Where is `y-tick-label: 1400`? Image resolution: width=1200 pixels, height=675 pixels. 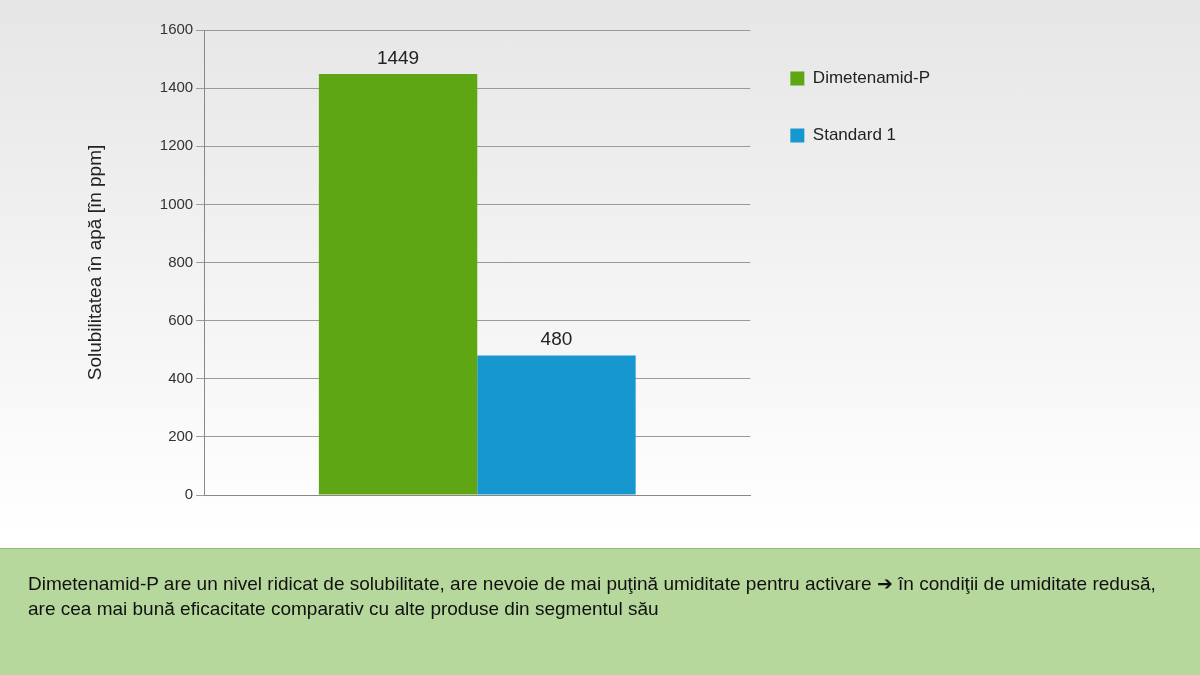 y-tick-label: 1400 is located at coordinates (176, 87).